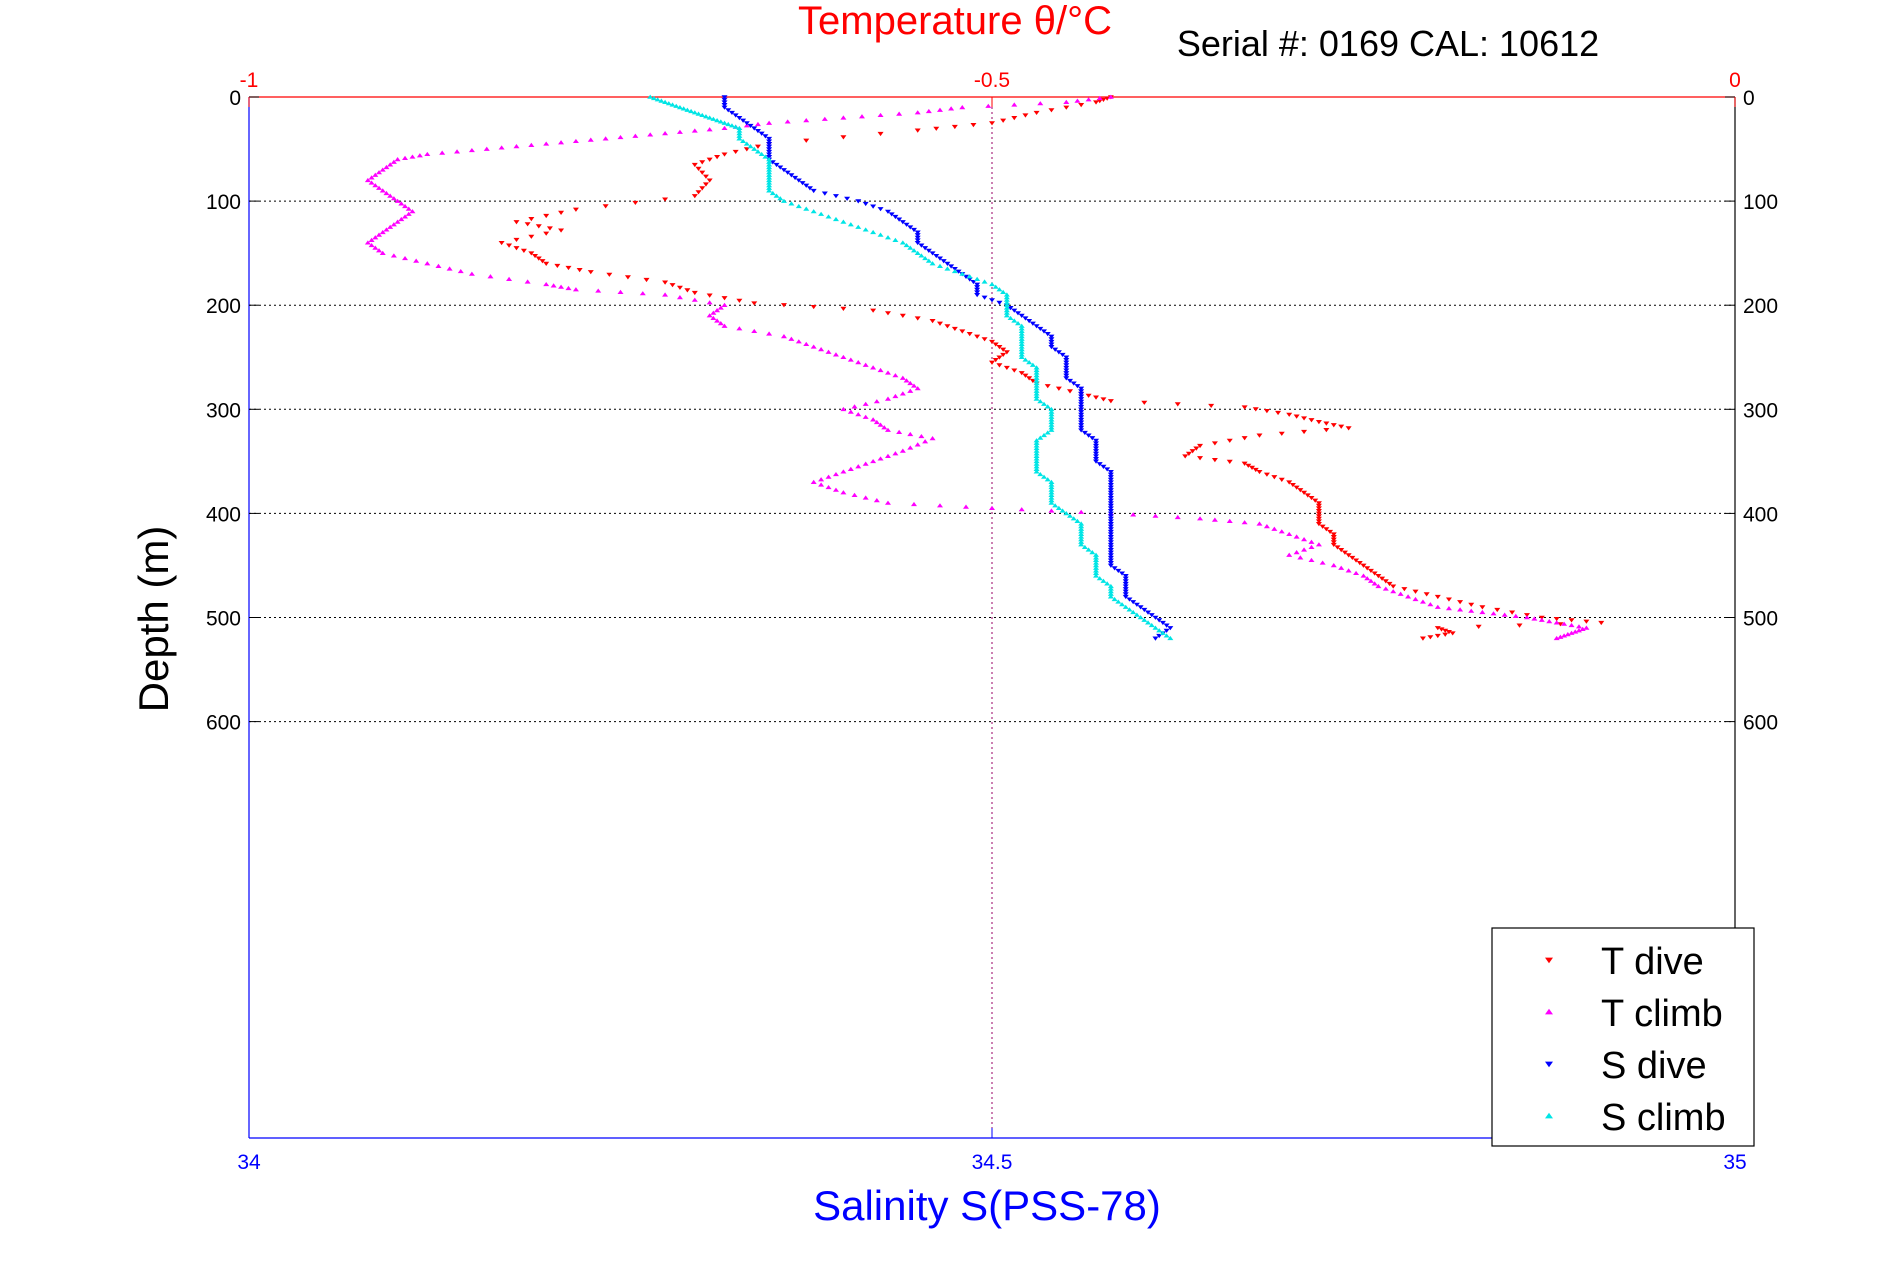 The height and width of the screenshot is (1262, 1891). What do you see at coordinates (1549, 1064) in the screenshot?
I see `legend-marker` at bounding box center [1549, 1064].